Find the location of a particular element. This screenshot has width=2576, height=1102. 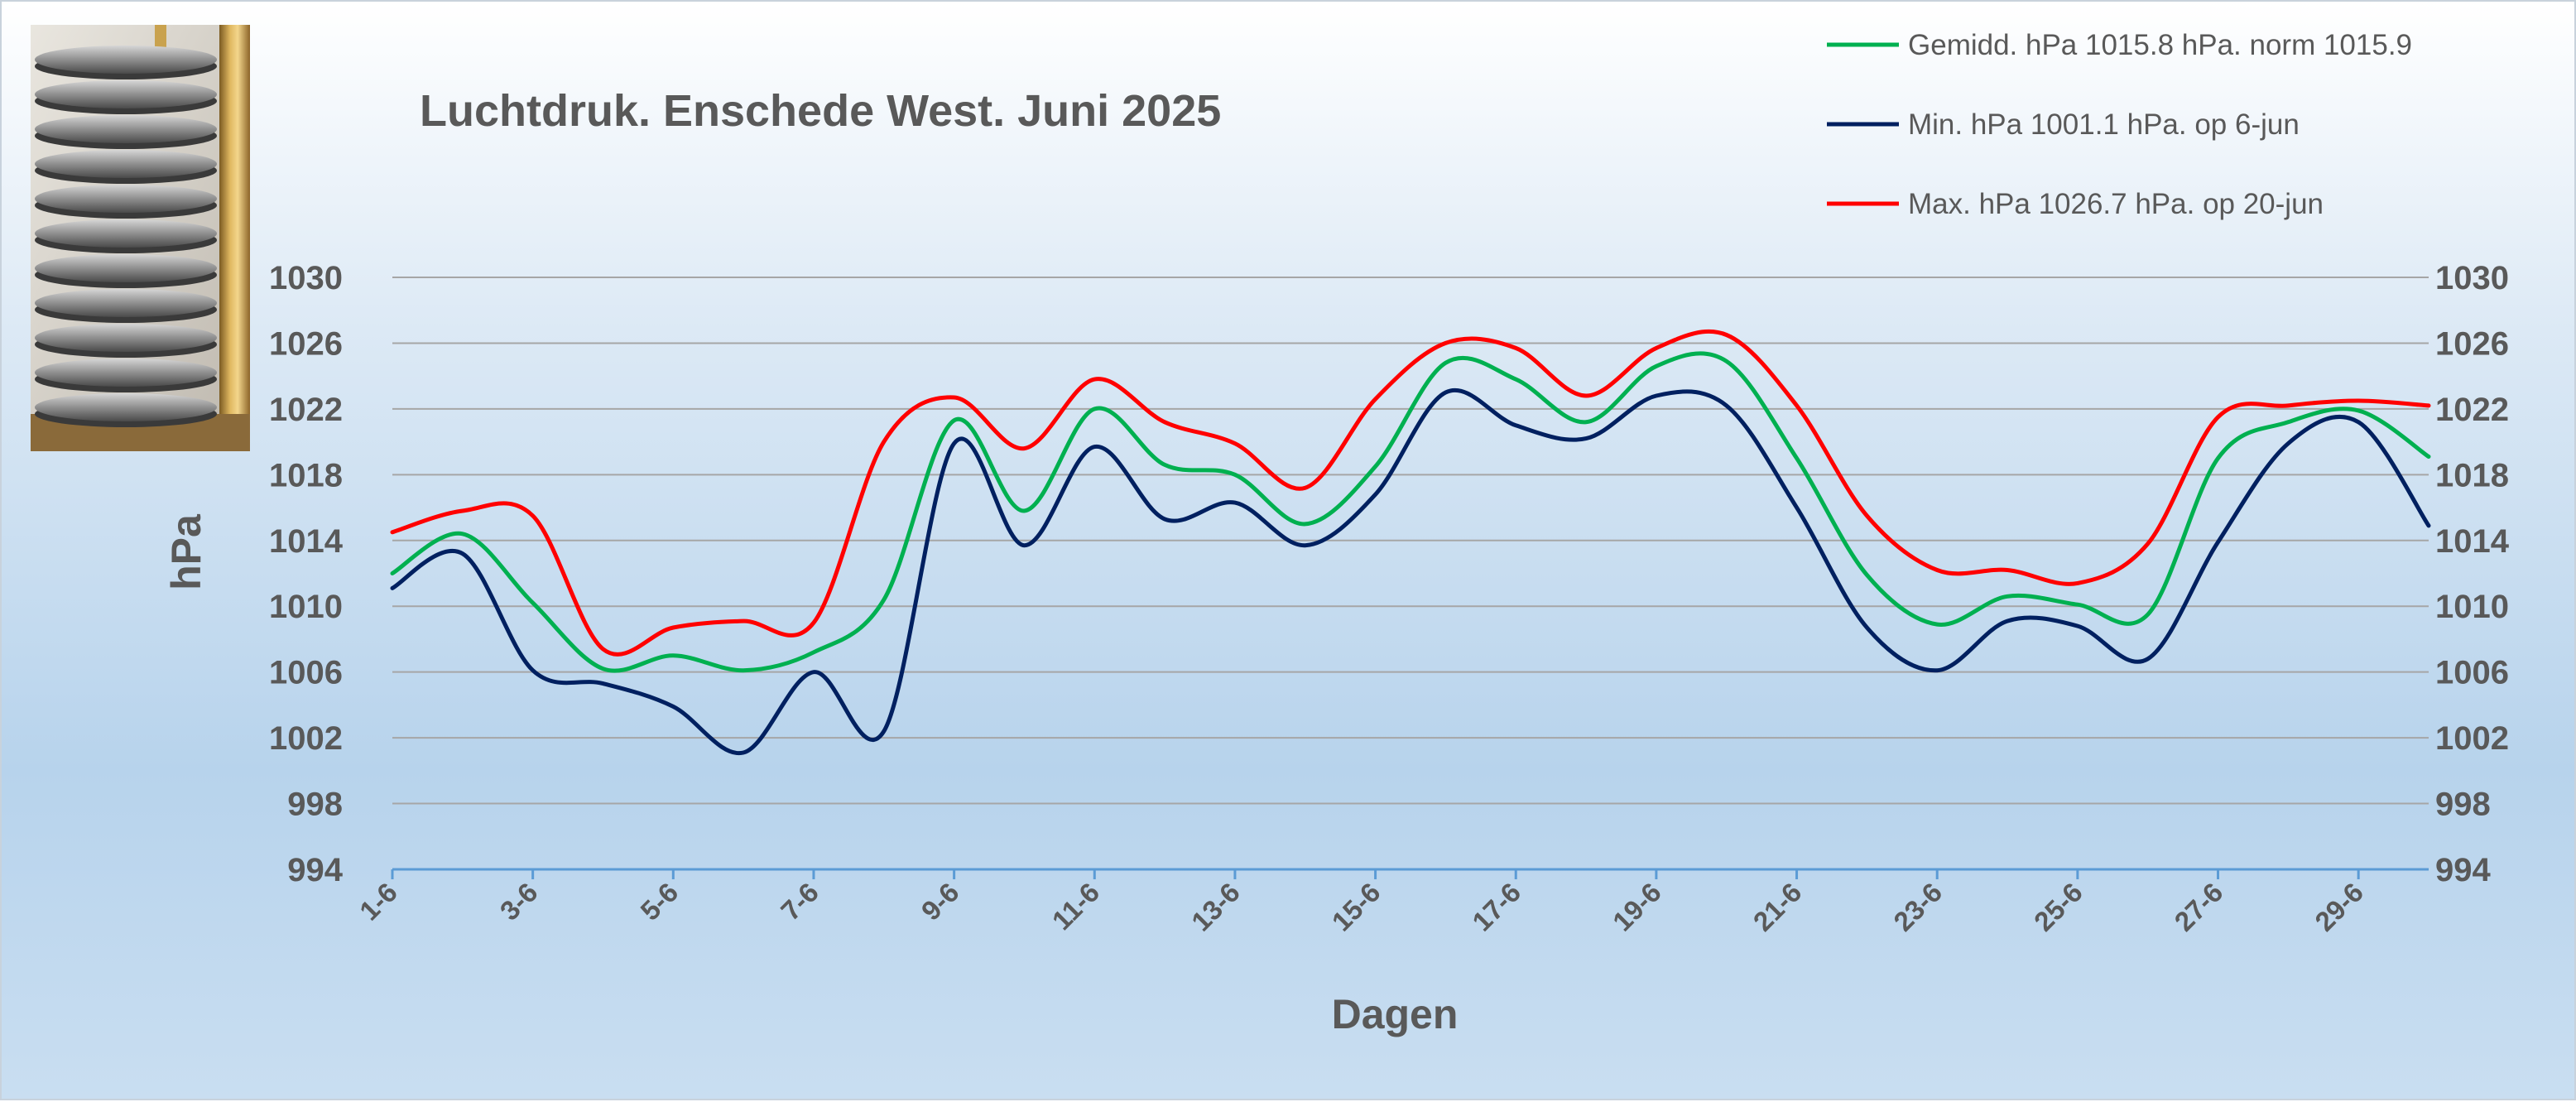

x-tick-label: 17-6 is located at coordinates (1496, 907).